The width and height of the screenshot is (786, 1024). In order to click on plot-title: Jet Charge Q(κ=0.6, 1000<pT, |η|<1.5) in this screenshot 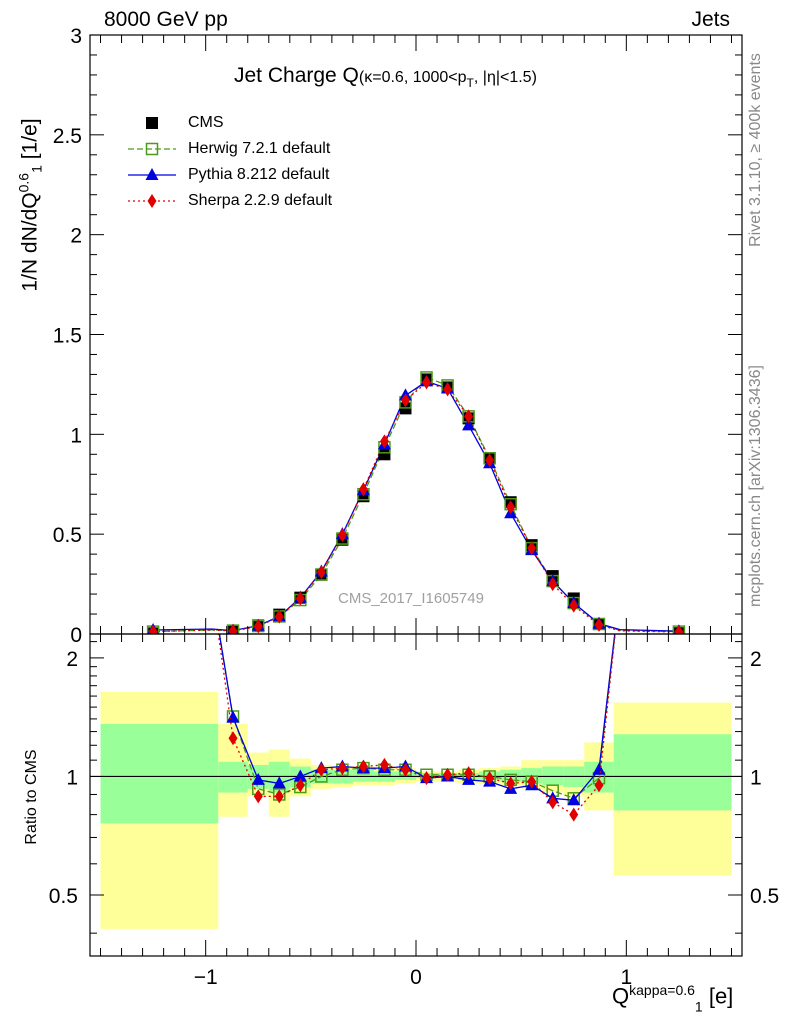, I will do `click(385, 77)`.